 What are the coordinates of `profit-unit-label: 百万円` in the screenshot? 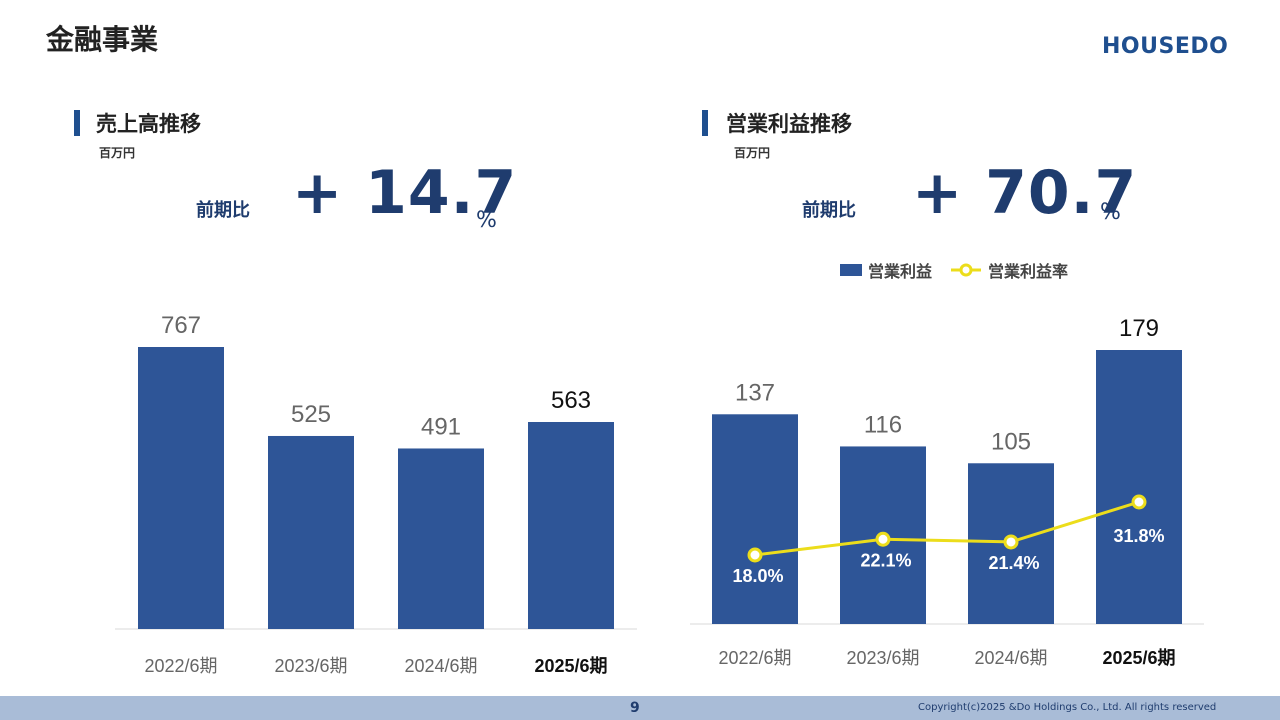 It's located at (752, 153).